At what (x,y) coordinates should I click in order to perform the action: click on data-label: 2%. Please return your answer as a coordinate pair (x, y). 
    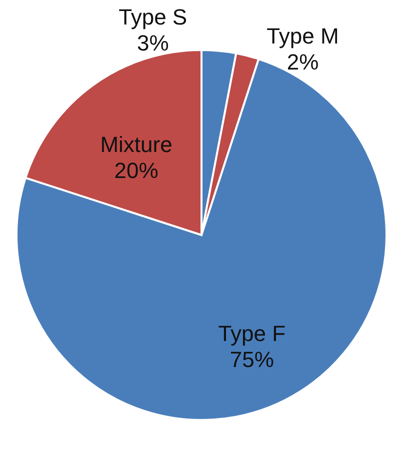
    Looking at the image, I should click on (302, 61).